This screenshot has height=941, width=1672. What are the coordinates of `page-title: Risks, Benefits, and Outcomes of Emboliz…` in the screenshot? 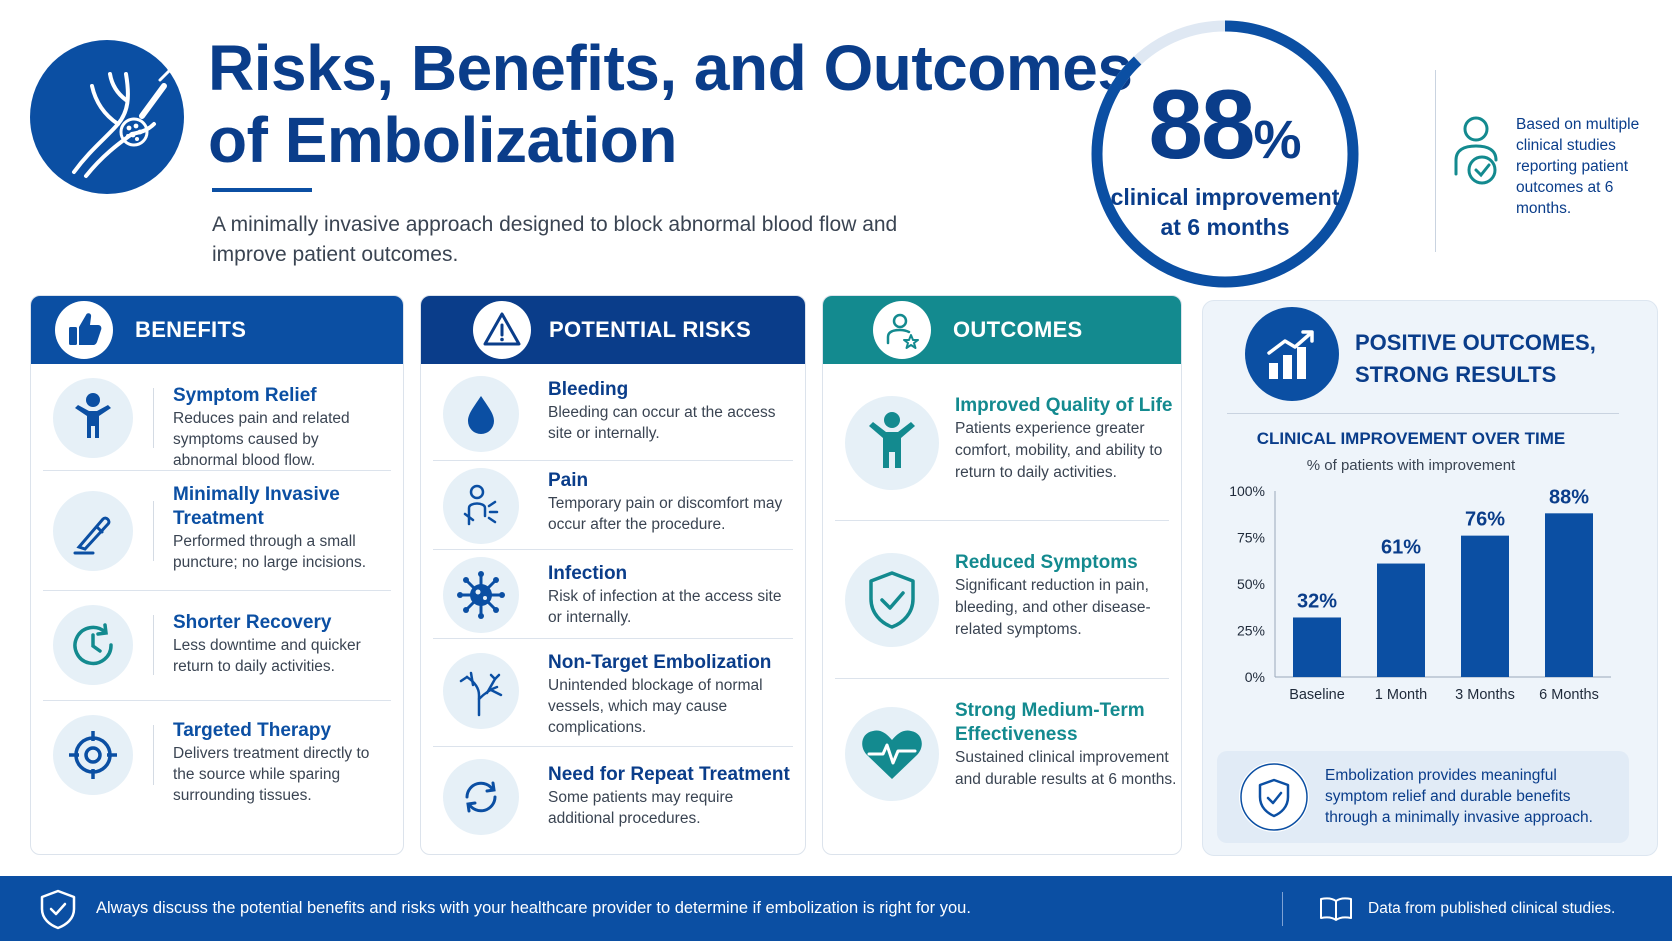 It's located at (670, 104).